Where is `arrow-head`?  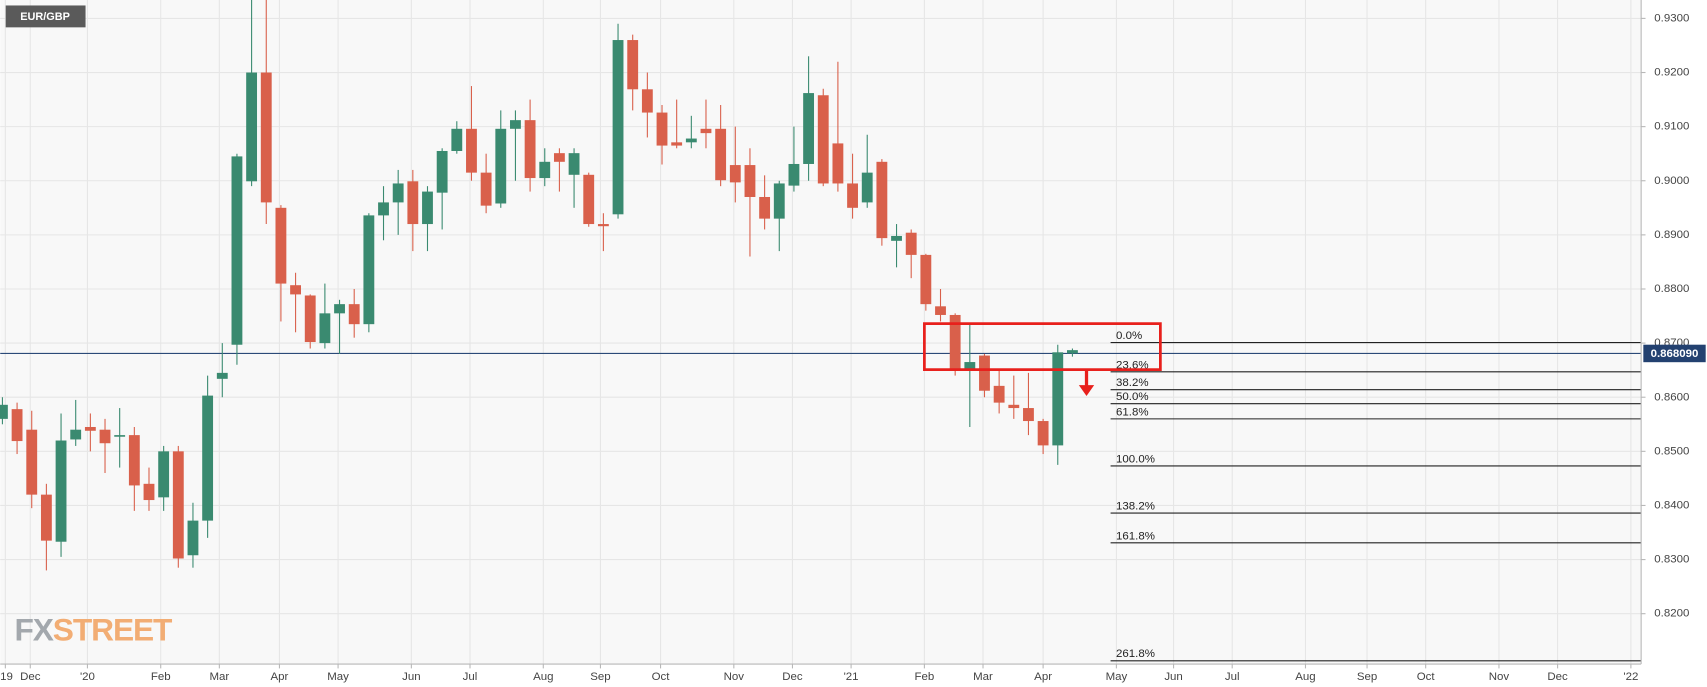
arrow-head is located at coordinates (1086, 391).